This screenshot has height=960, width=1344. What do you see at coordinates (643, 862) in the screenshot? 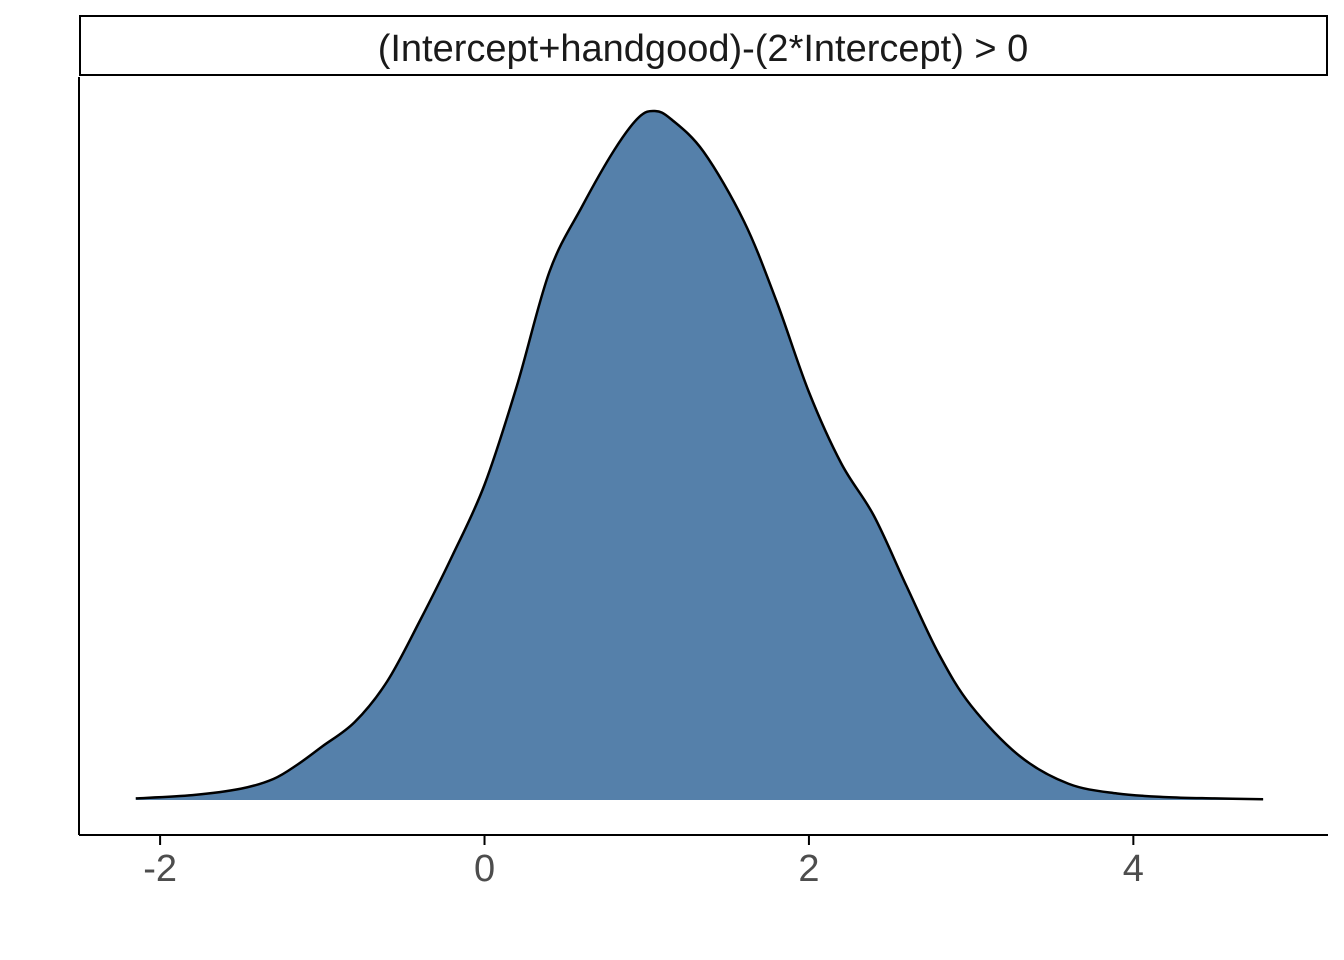
I see `x-axis-ticks: -2 0 2 4` at bounding box center [643, 862].